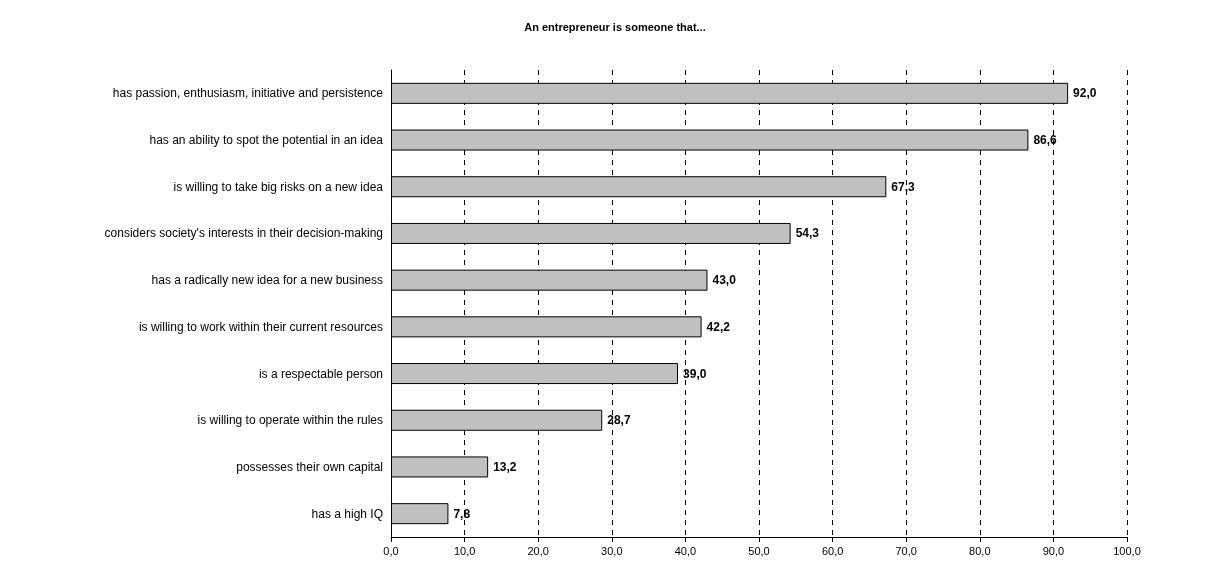 This screenshot has width=1230, height=579. What do you see at coordinates (391, 550) in the screenshot?
I see `x-tick-label: 0,0` at bounding box center [391, 550].